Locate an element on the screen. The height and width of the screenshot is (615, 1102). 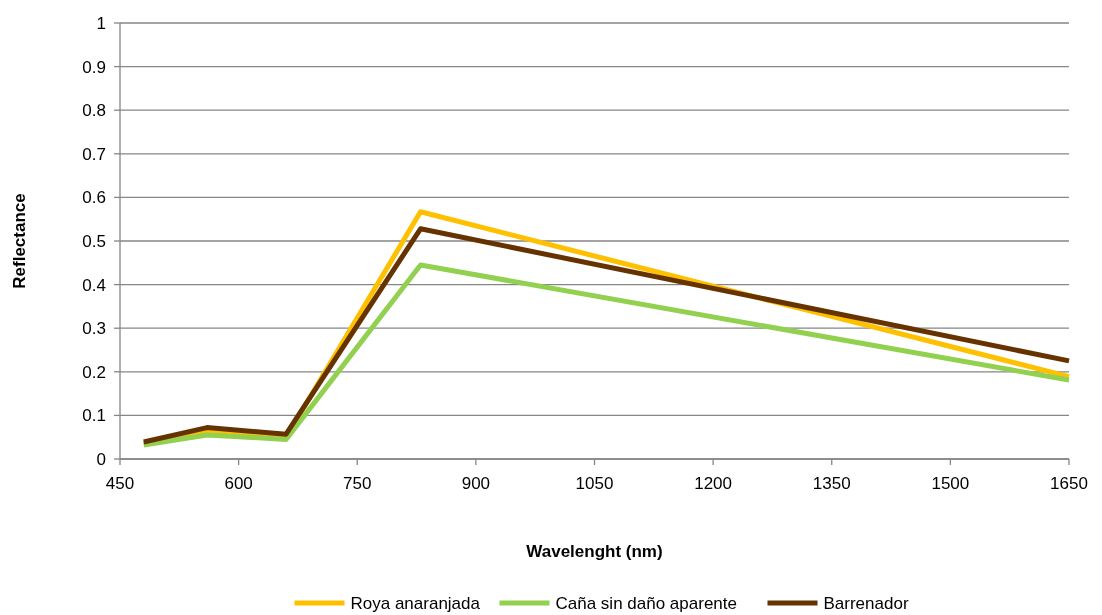
x-tick-label: 1200 is located at coordinates (713, 483).